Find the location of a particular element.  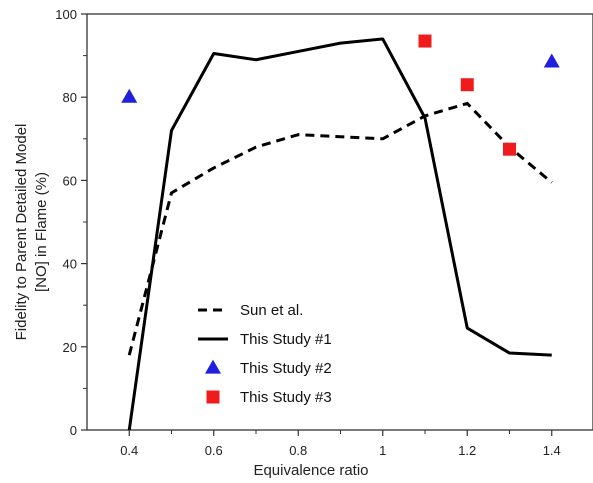

y-tick-label: 100 is located at coordinates (66, 14).